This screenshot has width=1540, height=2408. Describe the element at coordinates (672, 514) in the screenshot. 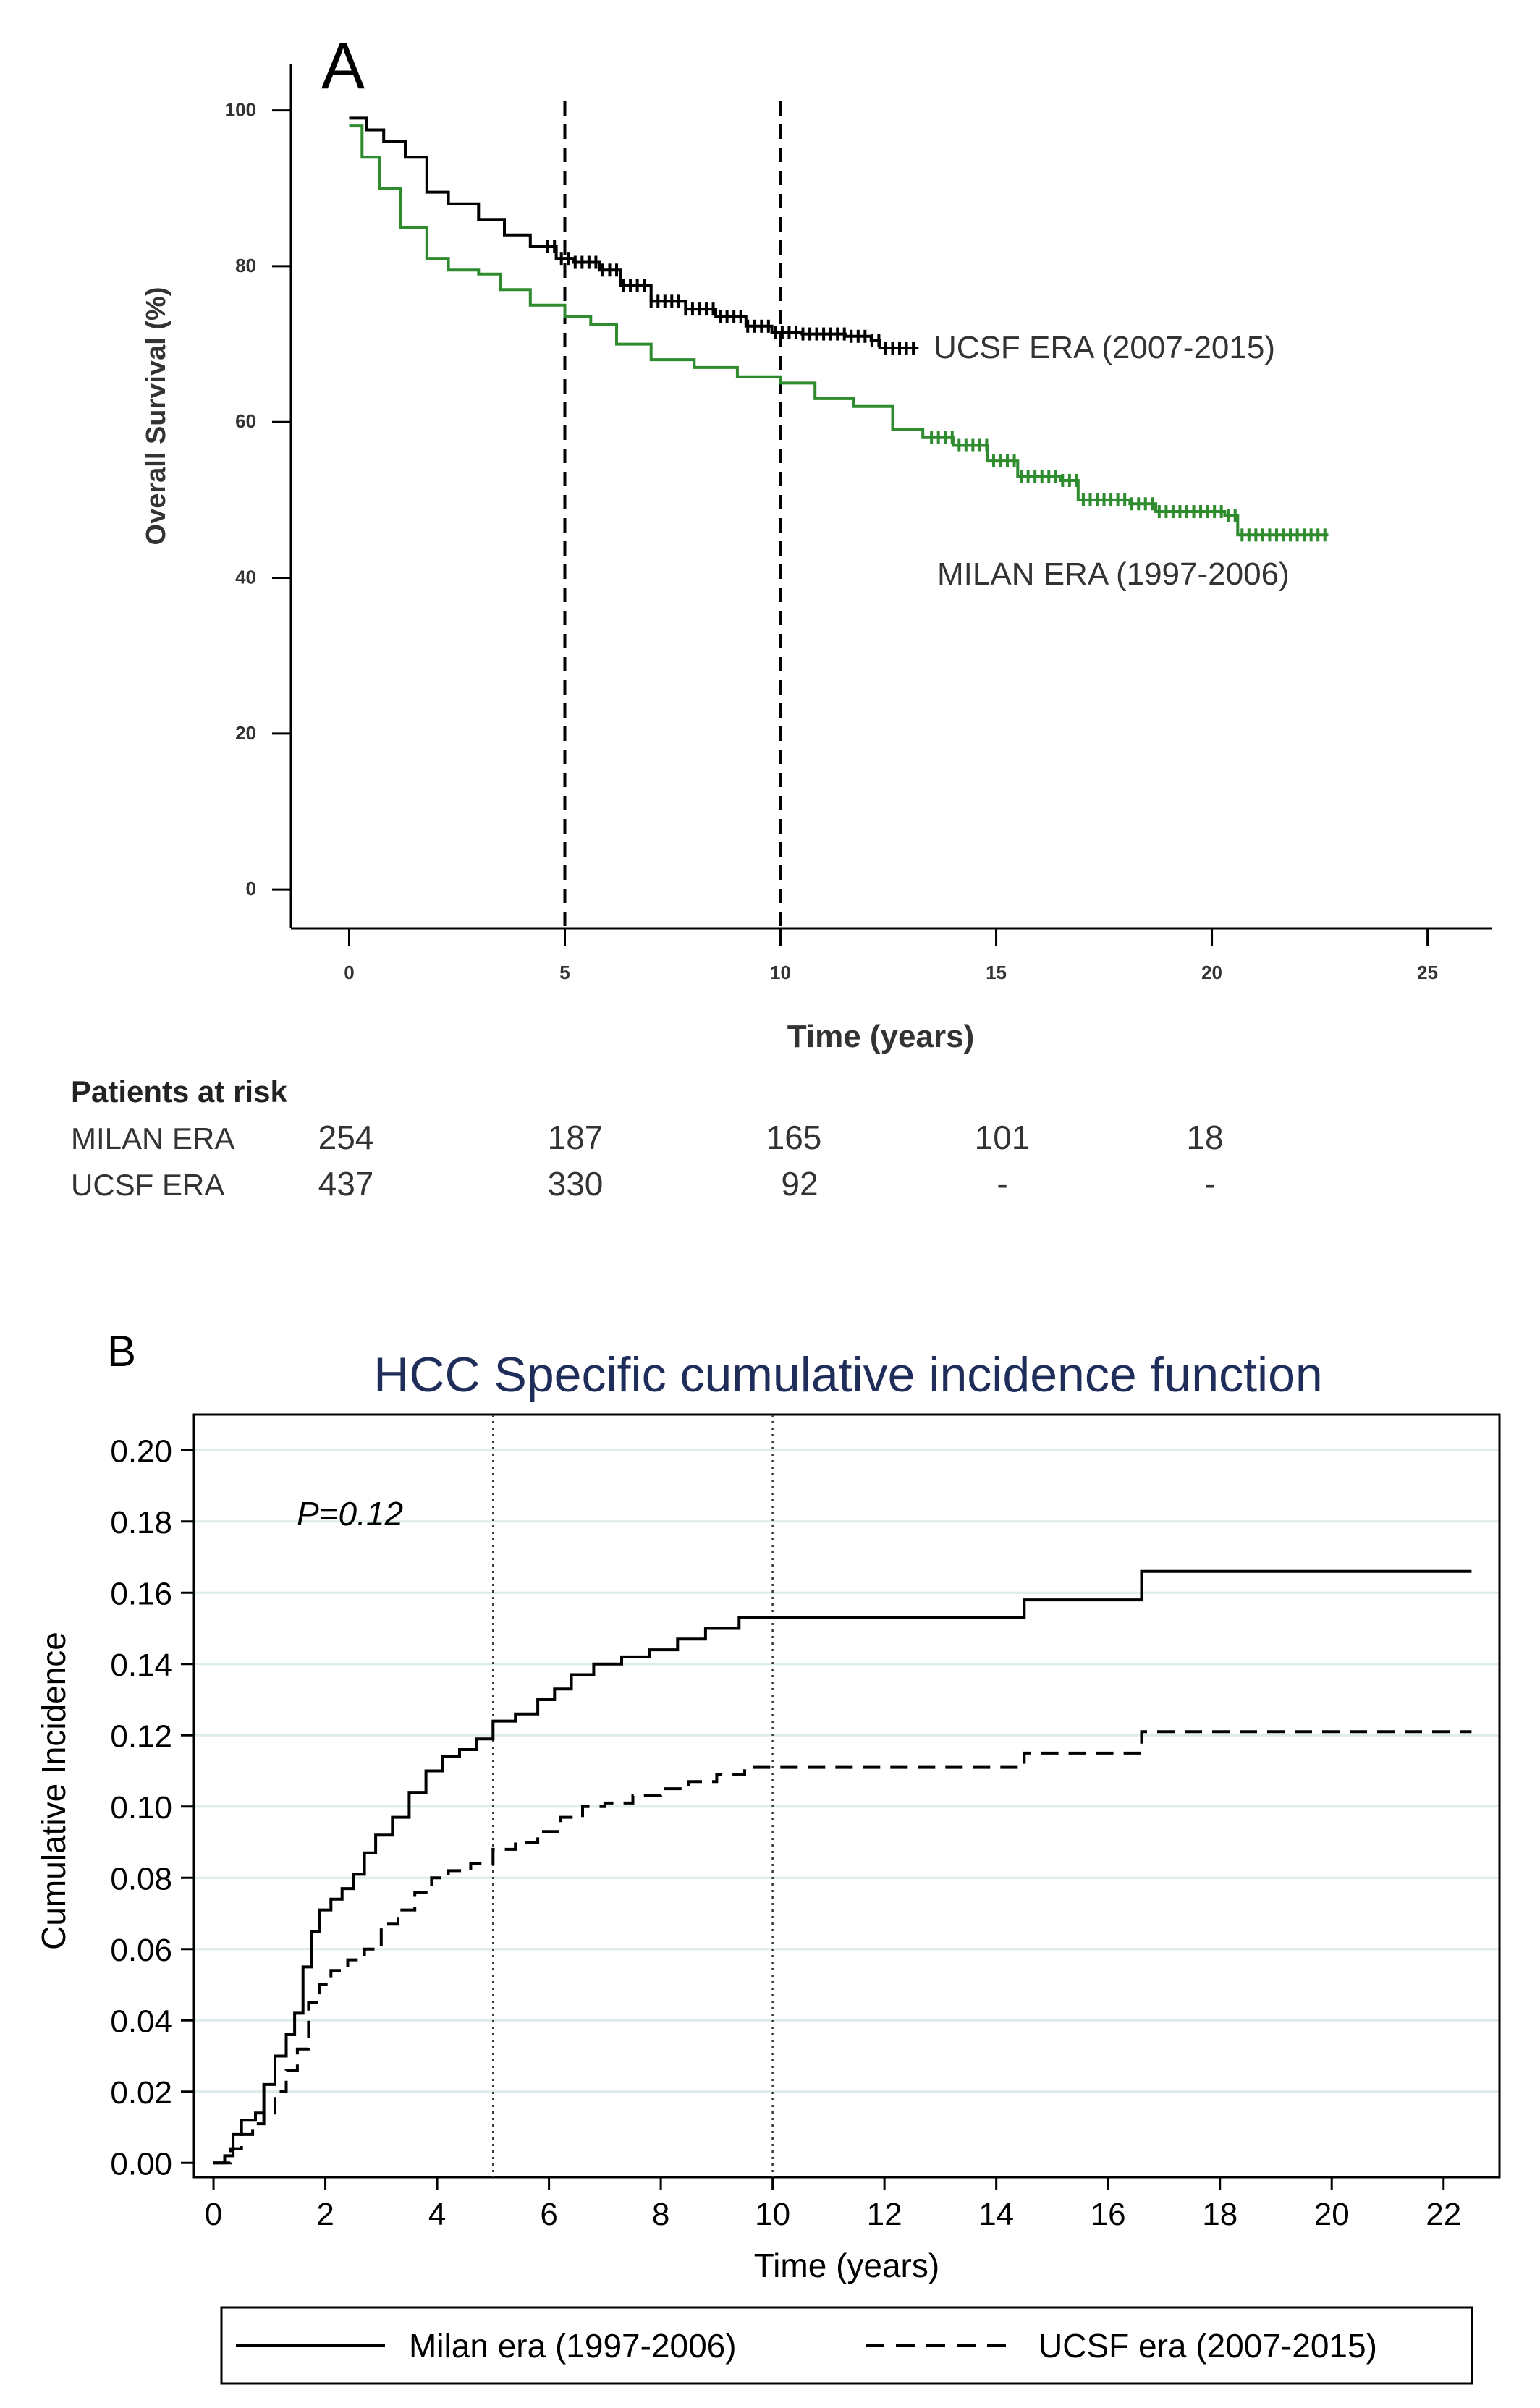

I see `panel-a-reference-lines` at that location.